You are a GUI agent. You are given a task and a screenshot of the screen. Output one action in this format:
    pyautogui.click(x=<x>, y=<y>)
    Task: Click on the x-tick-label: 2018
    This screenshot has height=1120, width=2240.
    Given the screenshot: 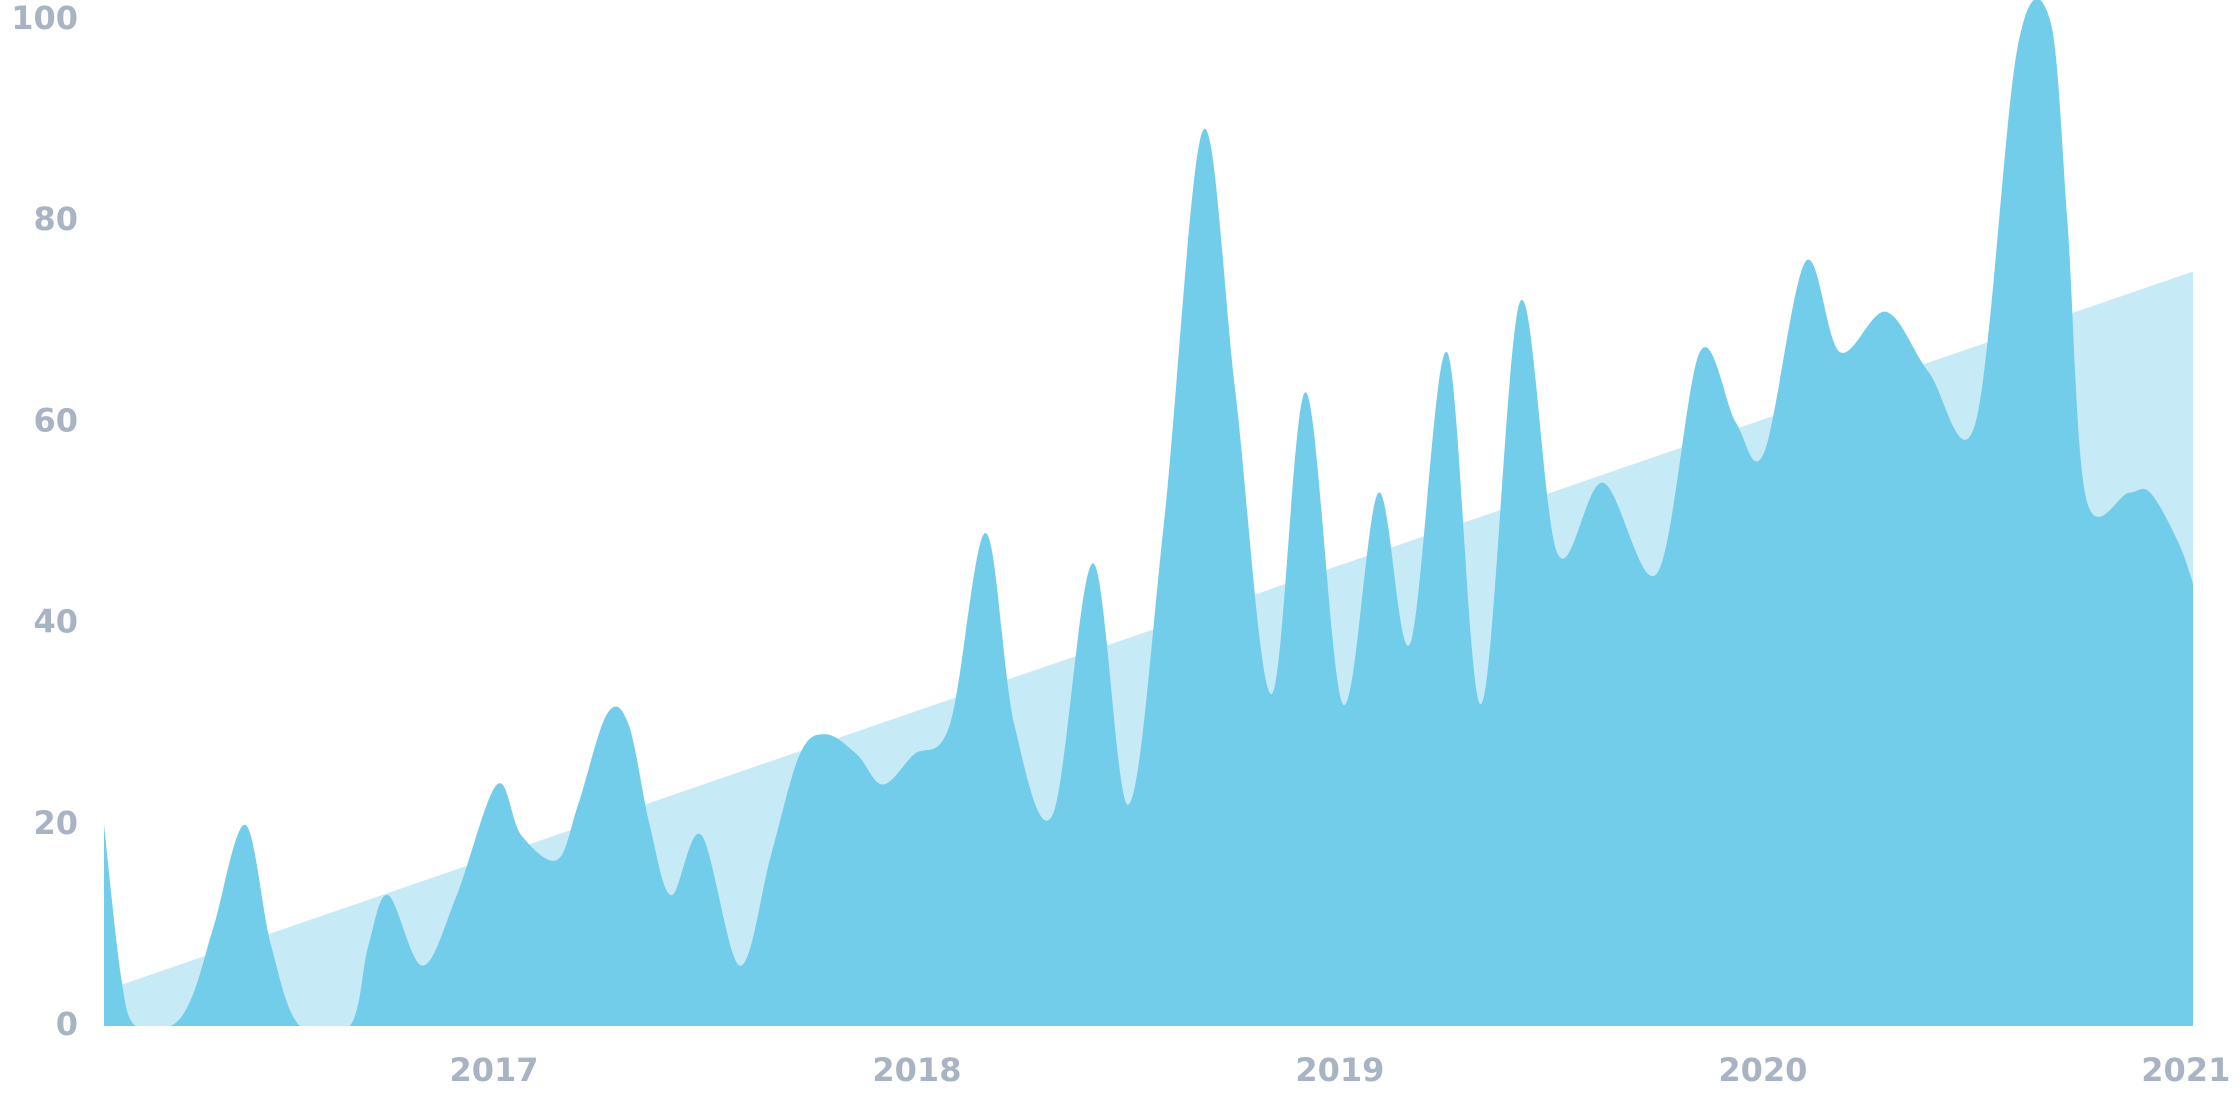 What is the action you would take?
    pyautogui.click(x=916, y=1070)
    